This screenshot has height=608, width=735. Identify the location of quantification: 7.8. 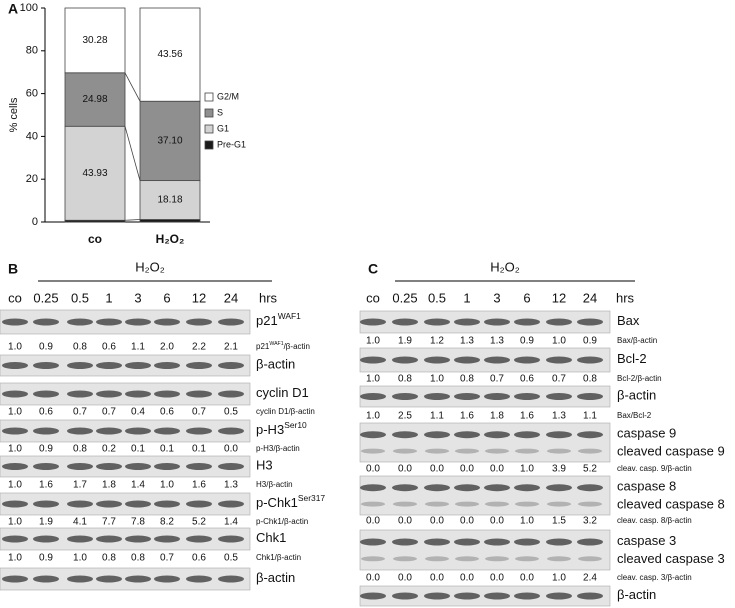
(138, 522).